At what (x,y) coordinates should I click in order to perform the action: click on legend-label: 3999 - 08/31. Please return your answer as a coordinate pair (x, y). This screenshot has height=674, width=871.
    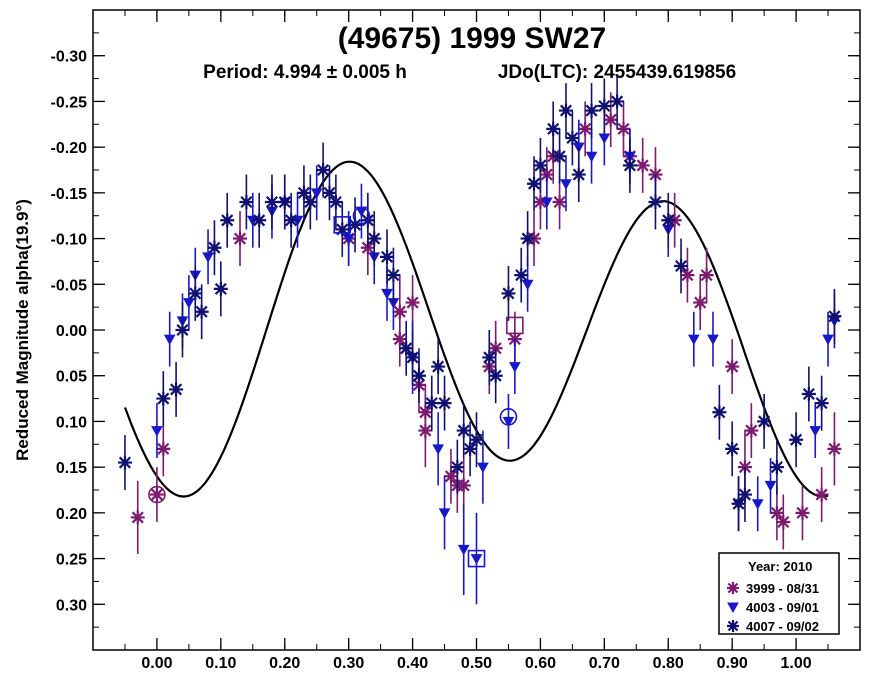
    Looking at the image, I should click on (782, 588).